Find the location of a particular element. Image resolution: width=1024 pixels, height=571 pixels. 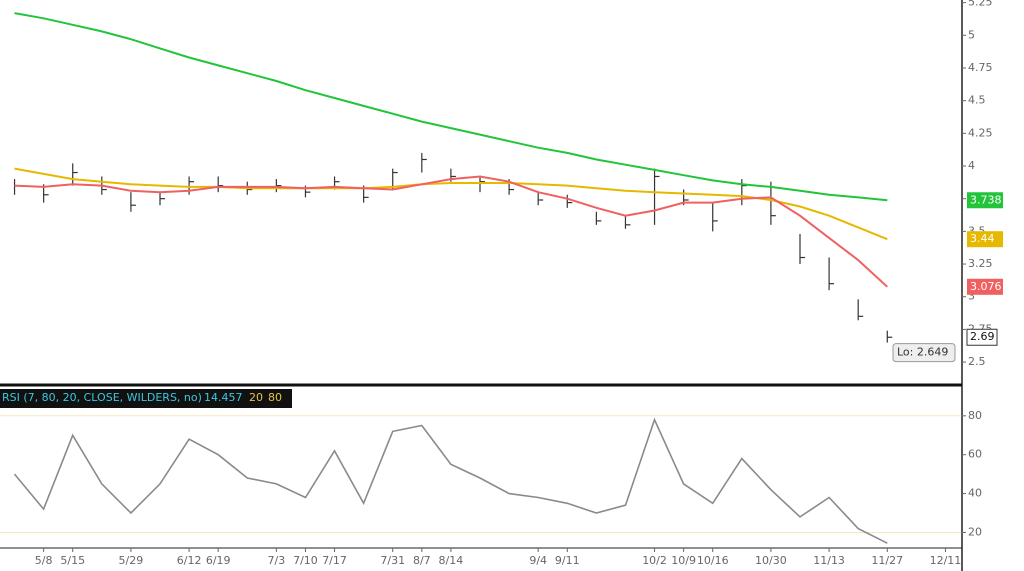

x-tick-label: 5/15 is located at coordinates (72, 560).